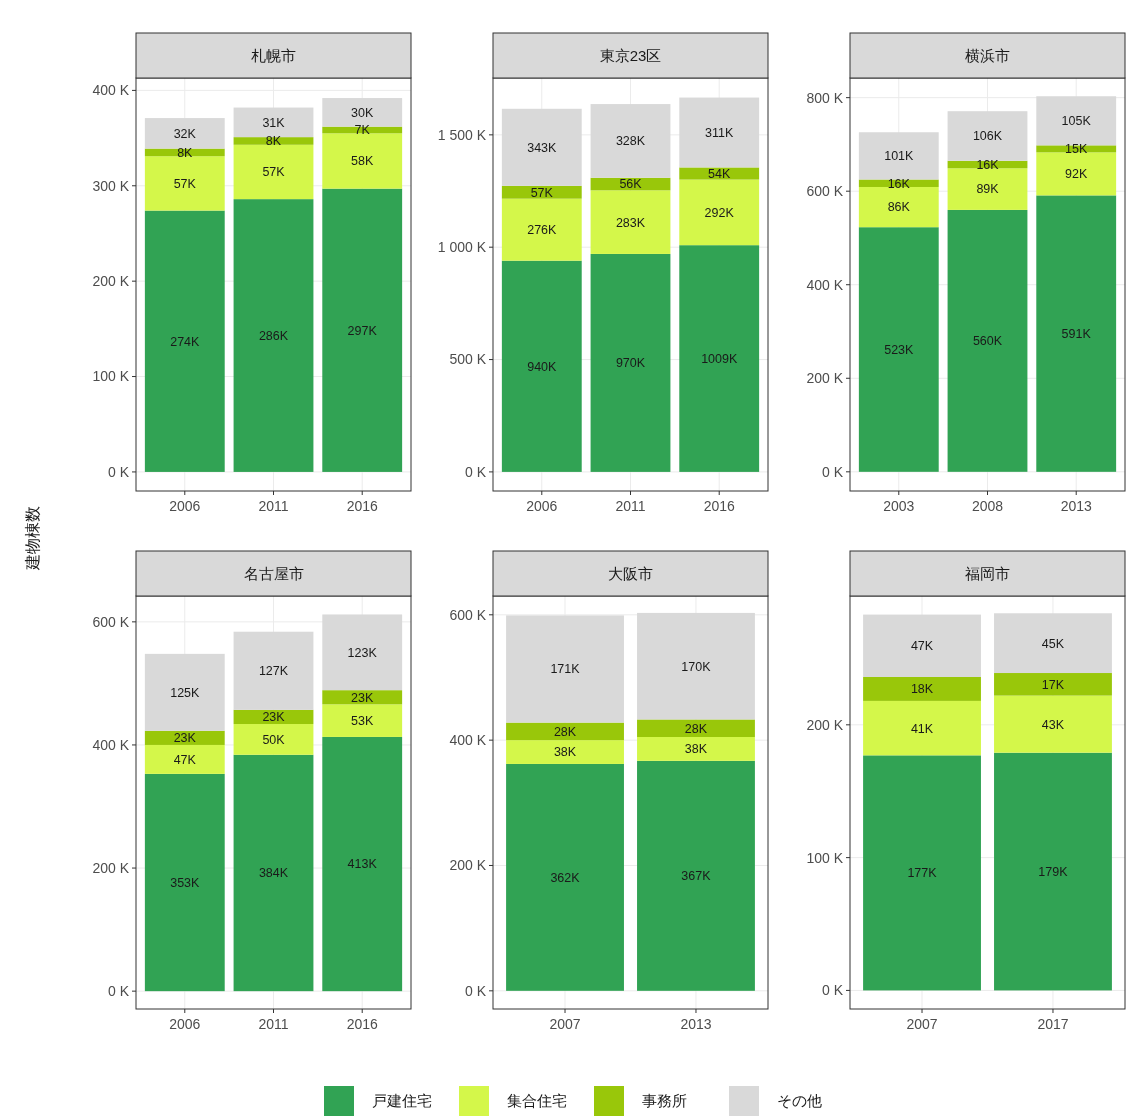 The height and width of the screenshot is (1120, 1132). Describe the element at coordinates (899, 207) in the screenshot. I see `data-label: 86K` at that location.